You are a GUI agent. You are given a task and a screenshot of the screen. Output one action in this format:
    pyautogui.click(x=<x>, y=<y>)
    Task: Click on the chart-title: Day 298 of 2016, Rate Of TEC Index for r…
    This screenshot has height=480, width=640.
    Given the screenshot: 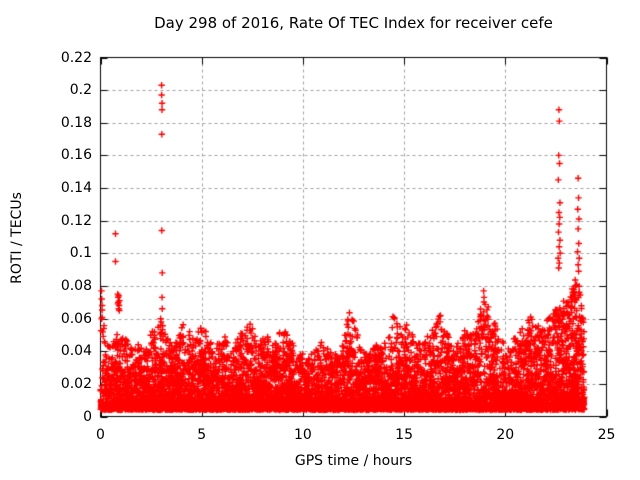 What is the action you would take?
    pyautogui.click(x=353, y=23)
    